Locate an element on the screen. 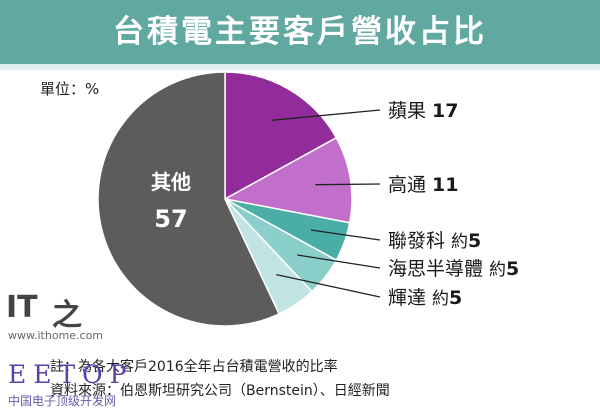 The height and width of the screenshot is (410, 600). slice-4-value: 5 is located at coordinates (512, 269).